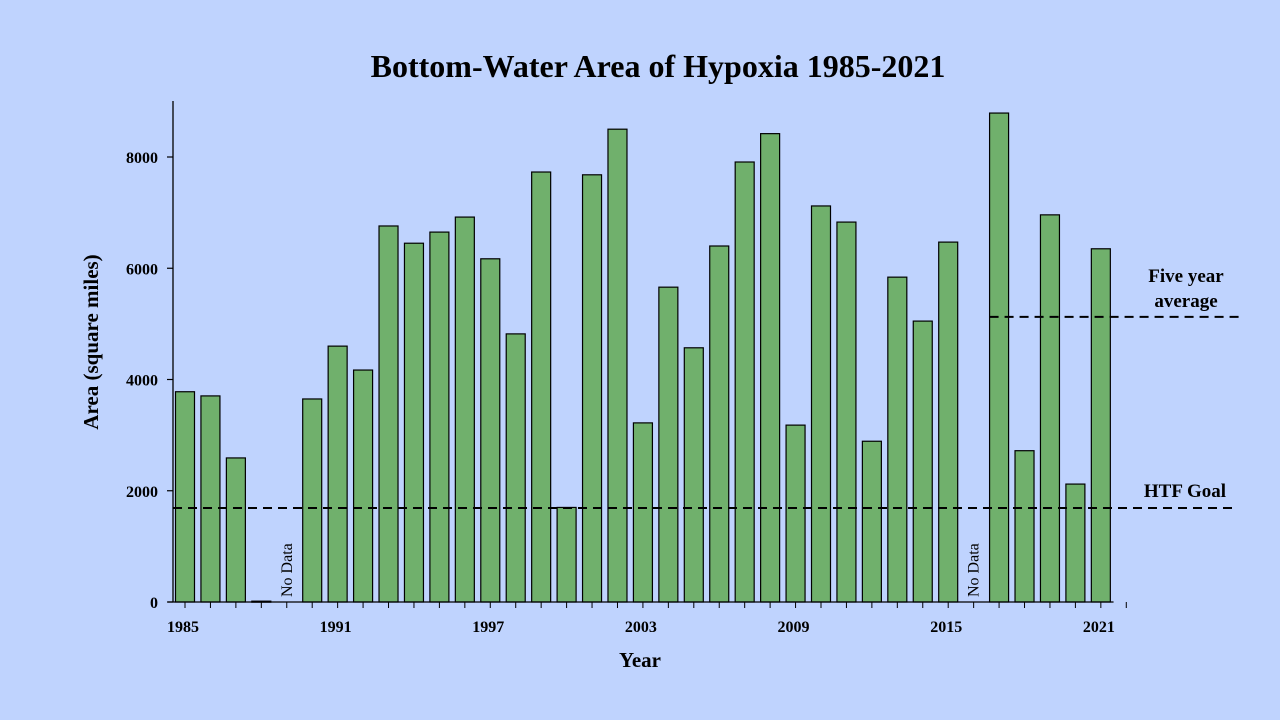 Image resolution: width=1280 pixels, height=720 pixels. Describe the element at coordinates (658, 66) in the screenshot. I see `chart-title: Bottom-Water Area of Hypoxia 1985-2021` at that location.